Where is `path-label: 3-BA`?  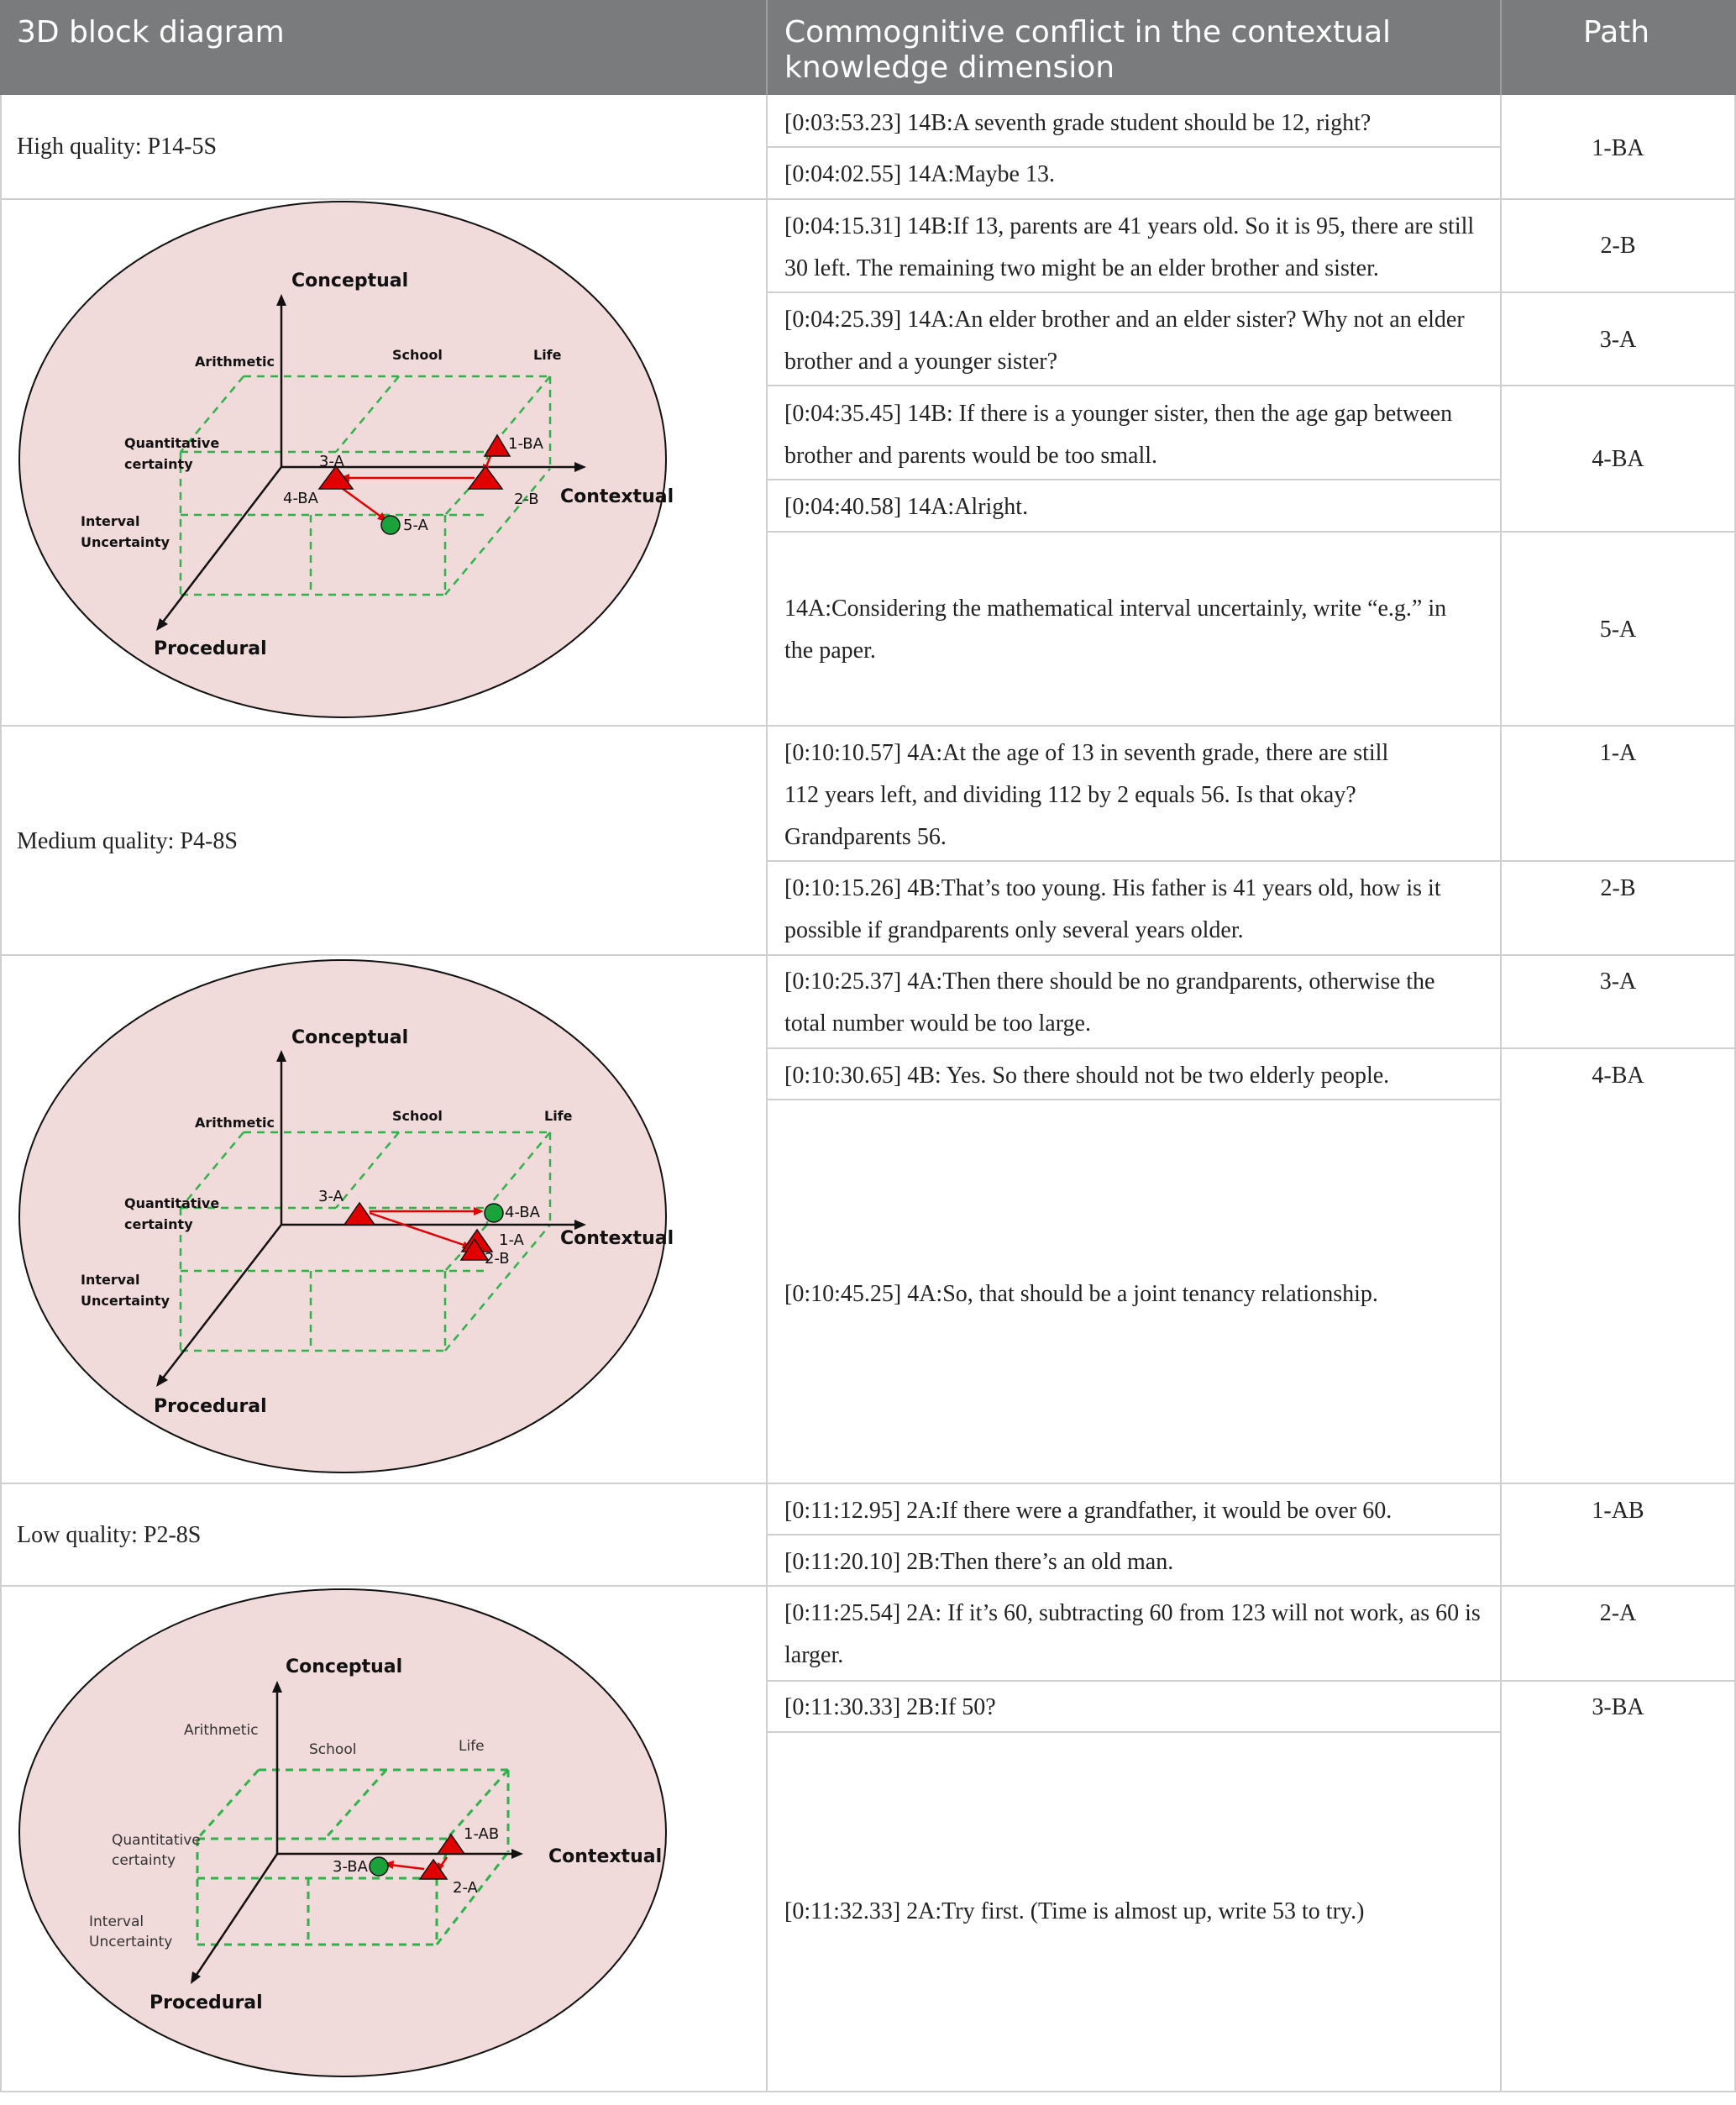 path-label: 3-BA is located at coordinates (1618, 1707).